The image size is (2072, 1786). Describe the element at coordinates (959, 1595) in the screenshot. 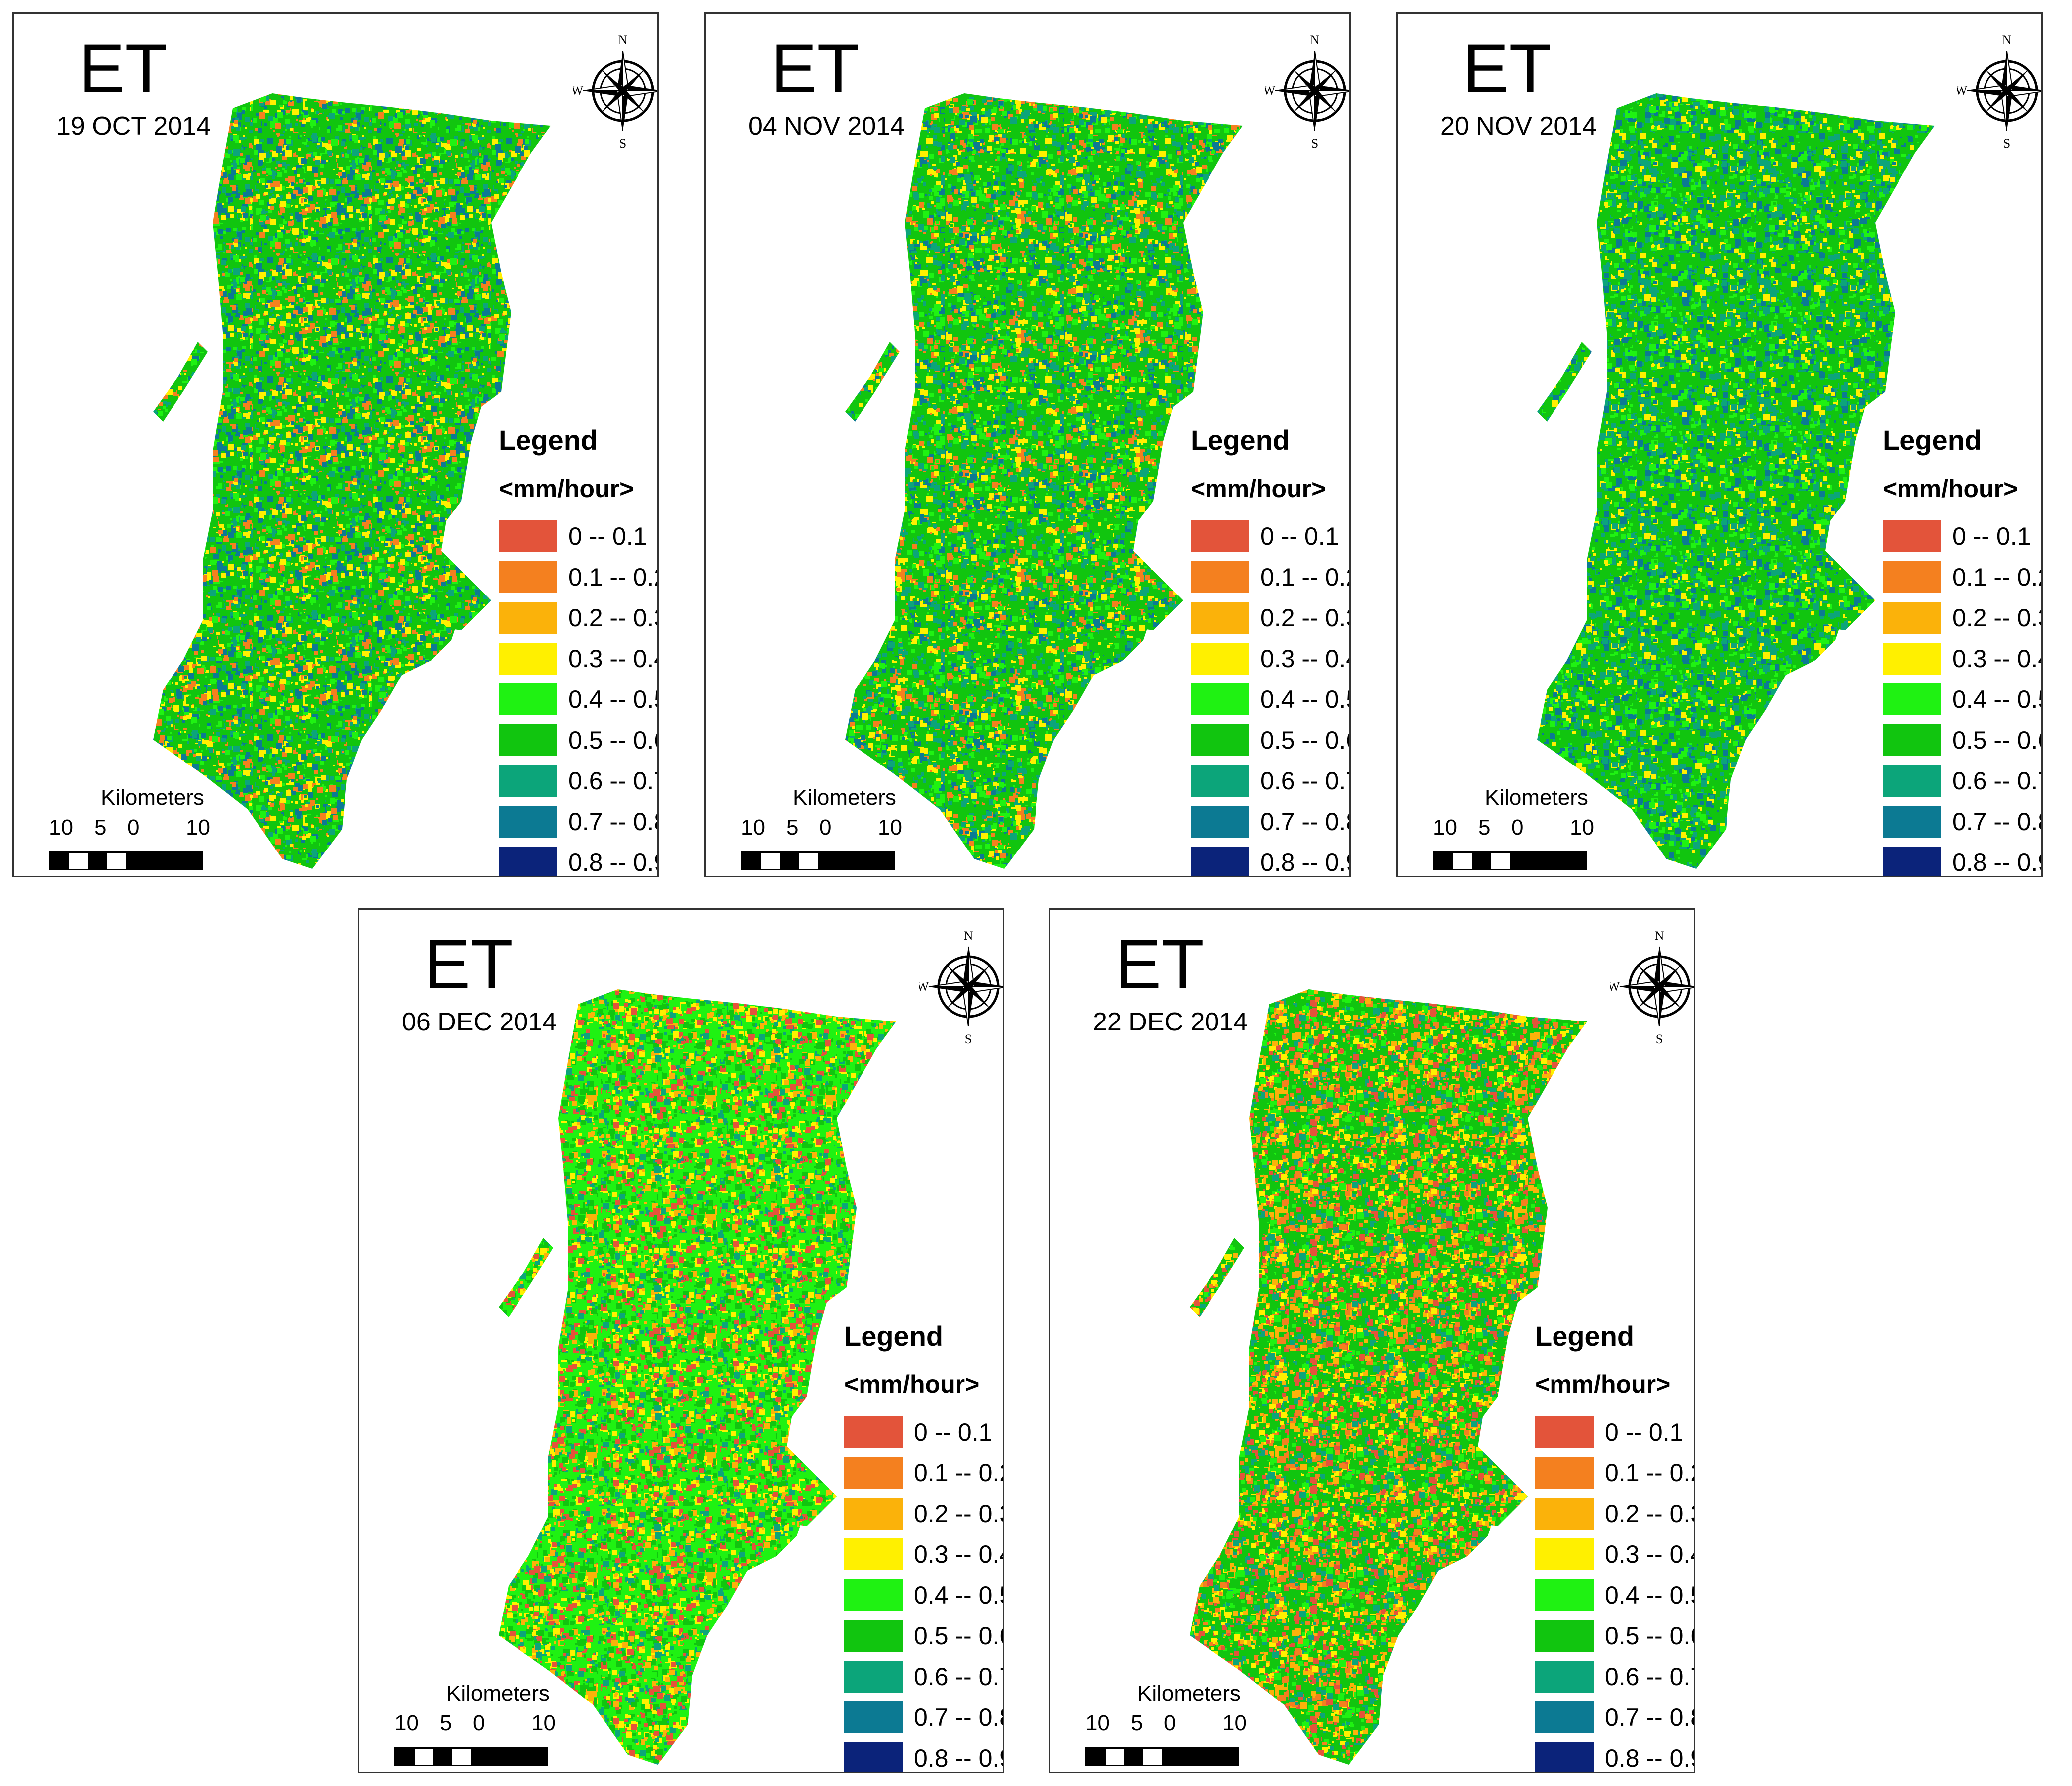

I see `legend-label: 0.4 -- 0.5` at that location.